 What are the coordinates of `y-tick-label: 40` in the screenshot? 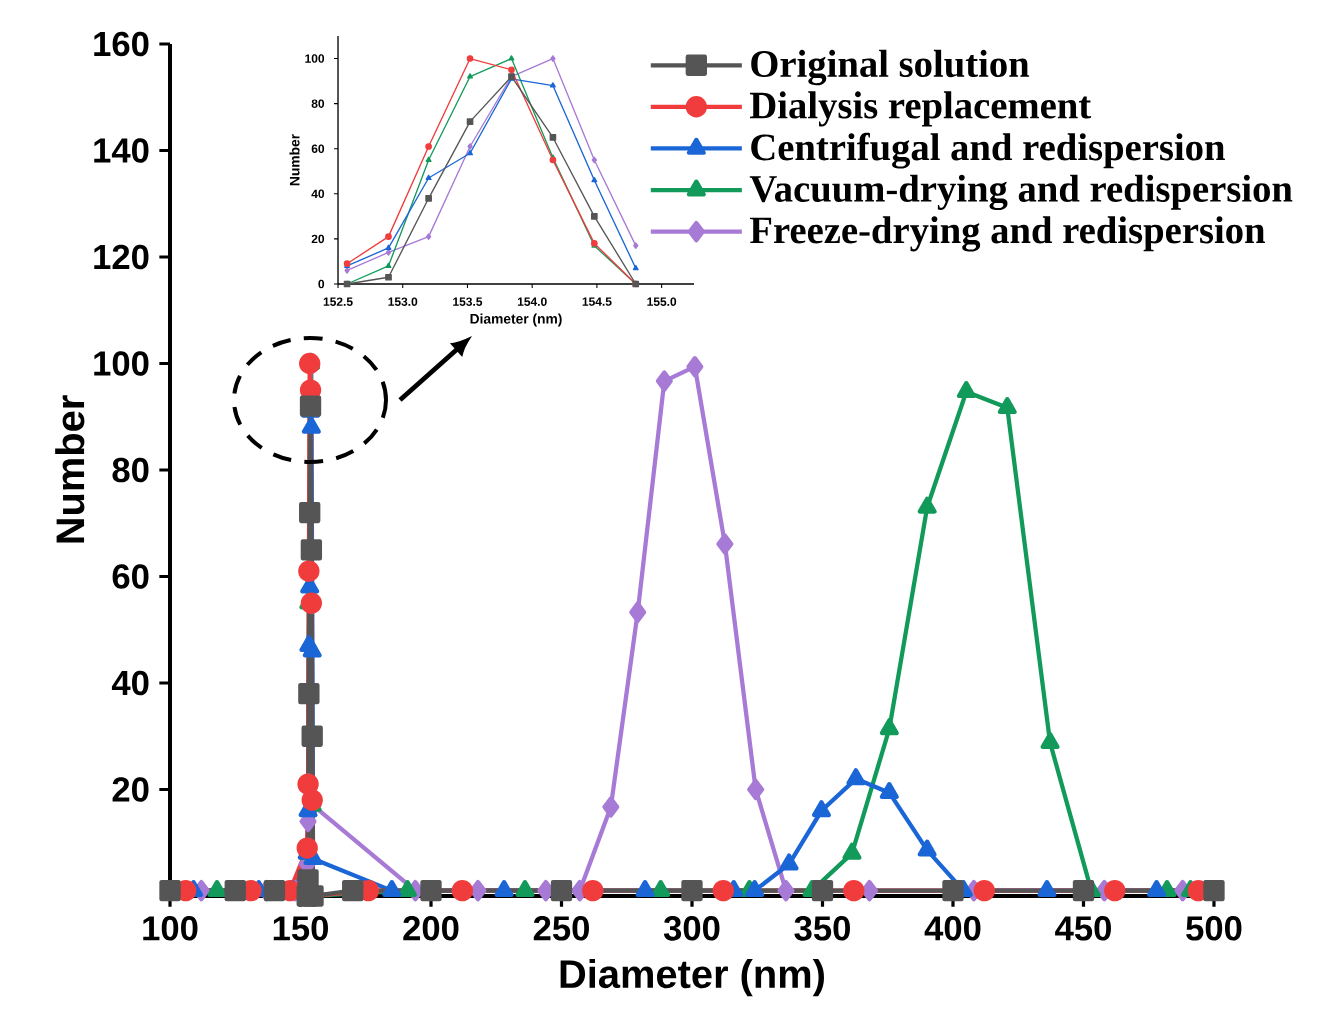 It's located at (130, 683).